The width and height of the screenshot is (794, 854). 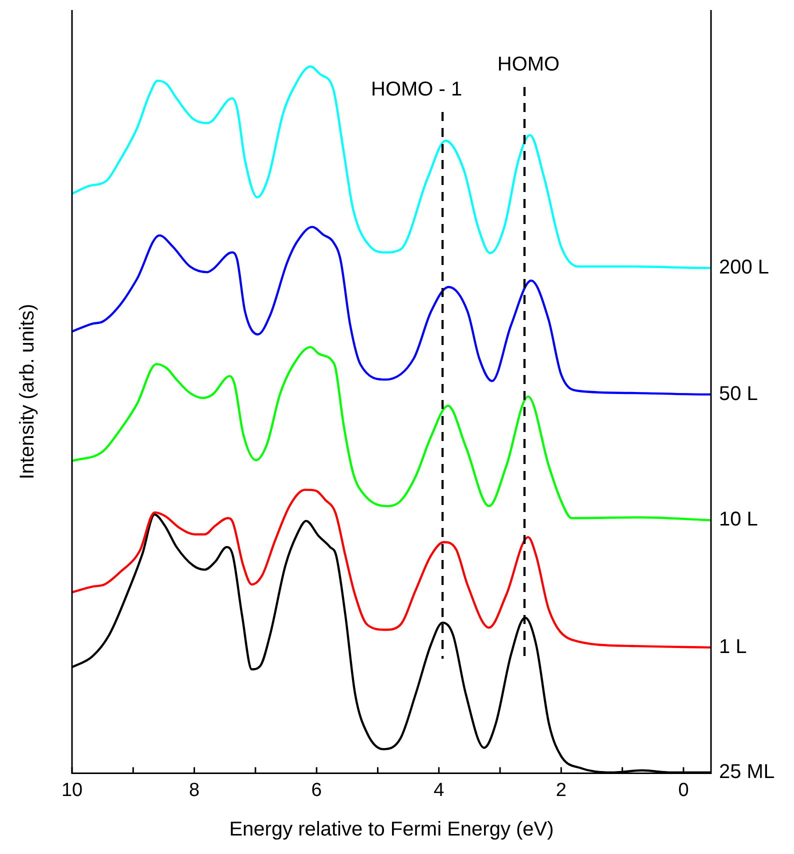 I want to click on series-label: 200 L, so click(x=744, y=267).